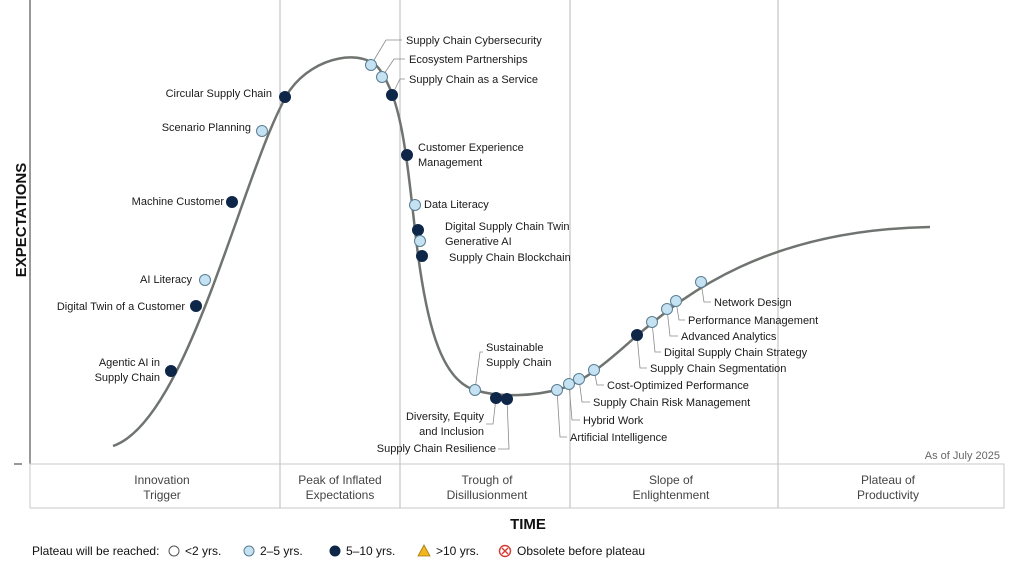 The image size is (1024, 576). I want to click on tech-label: Diversity, Equity and Inclusion, so click(445, 424).